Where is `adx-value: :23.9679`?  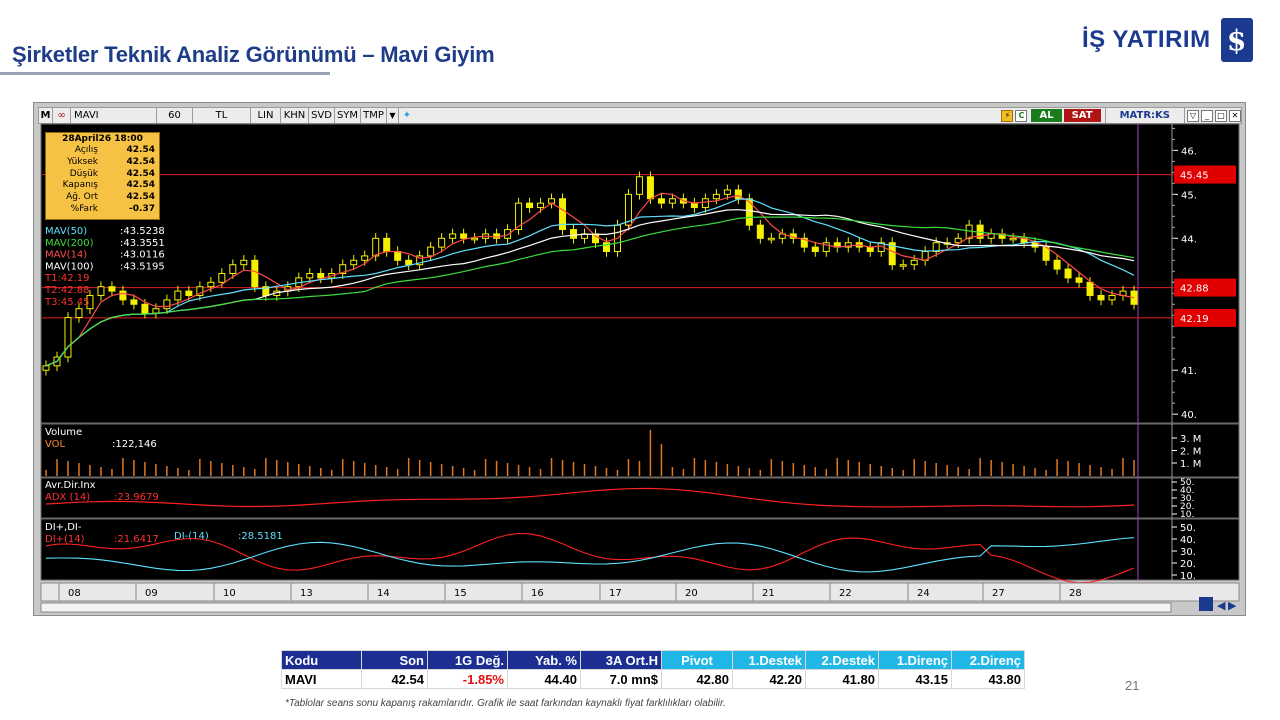
adx-value: :23.9679 is located at coordinates (136, 497).